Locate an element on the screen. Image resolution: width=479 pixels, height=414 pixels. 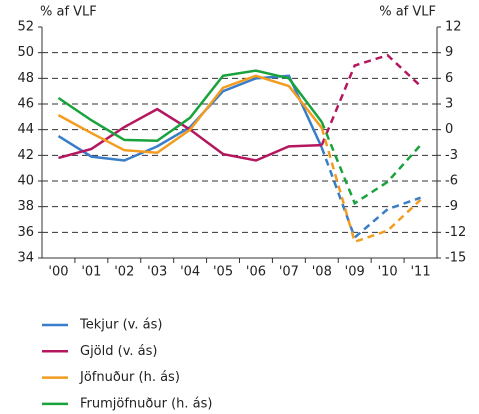
y2-axis-label: % af VLF is located at coordinates (407, 12).